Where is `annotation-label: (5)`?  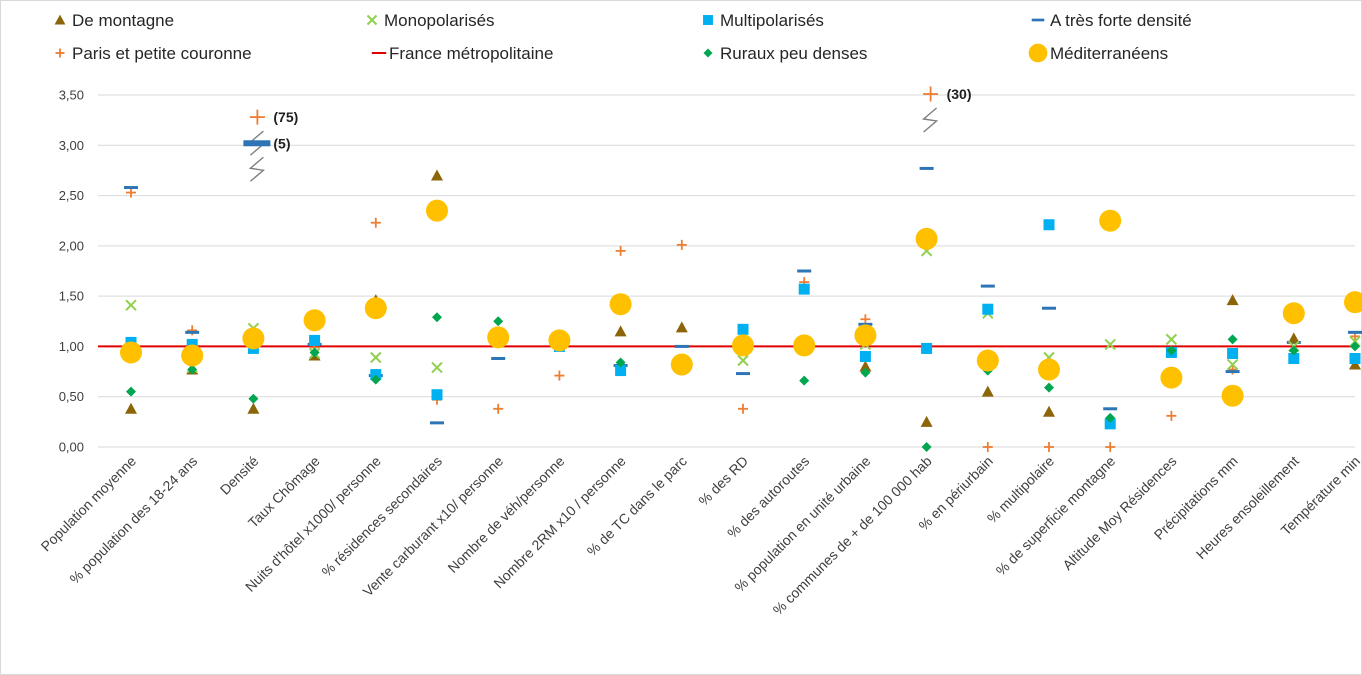
annotation-label: (5) is located at coordinates (281, 143).